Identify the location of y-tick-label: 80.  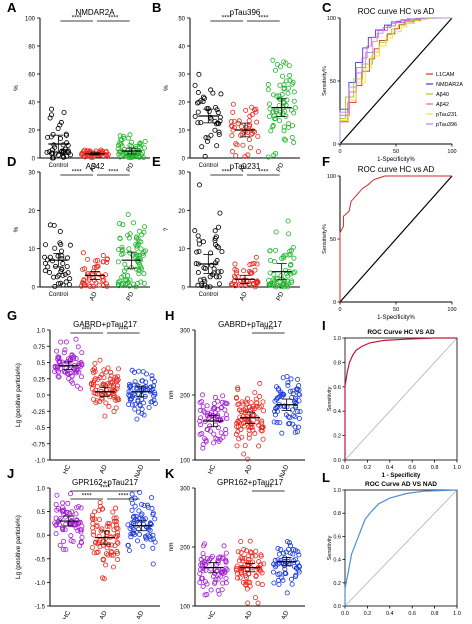
(31, 48).